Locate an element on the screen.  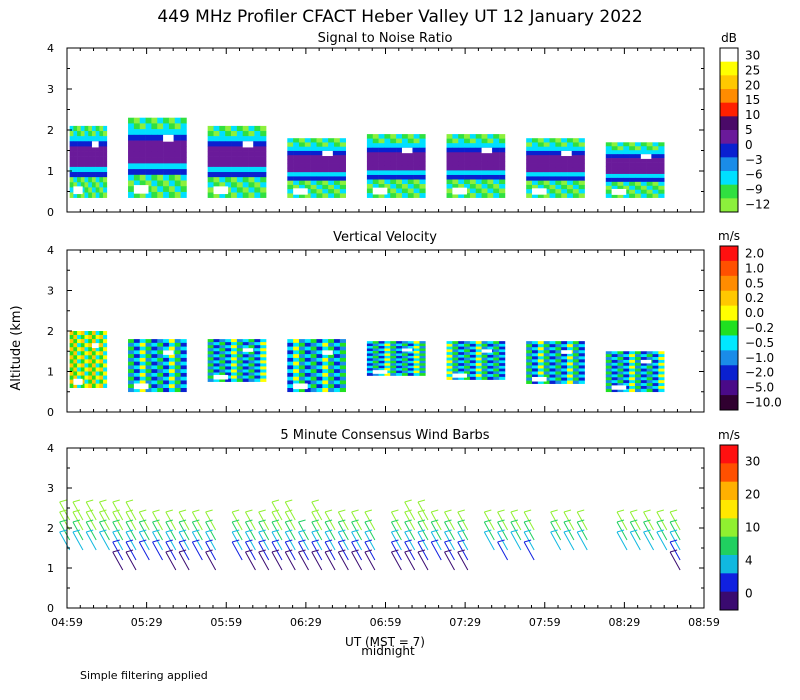
panel-title: 5 Minute Consensus Wind Barbs is located at coordinates (384, 435).